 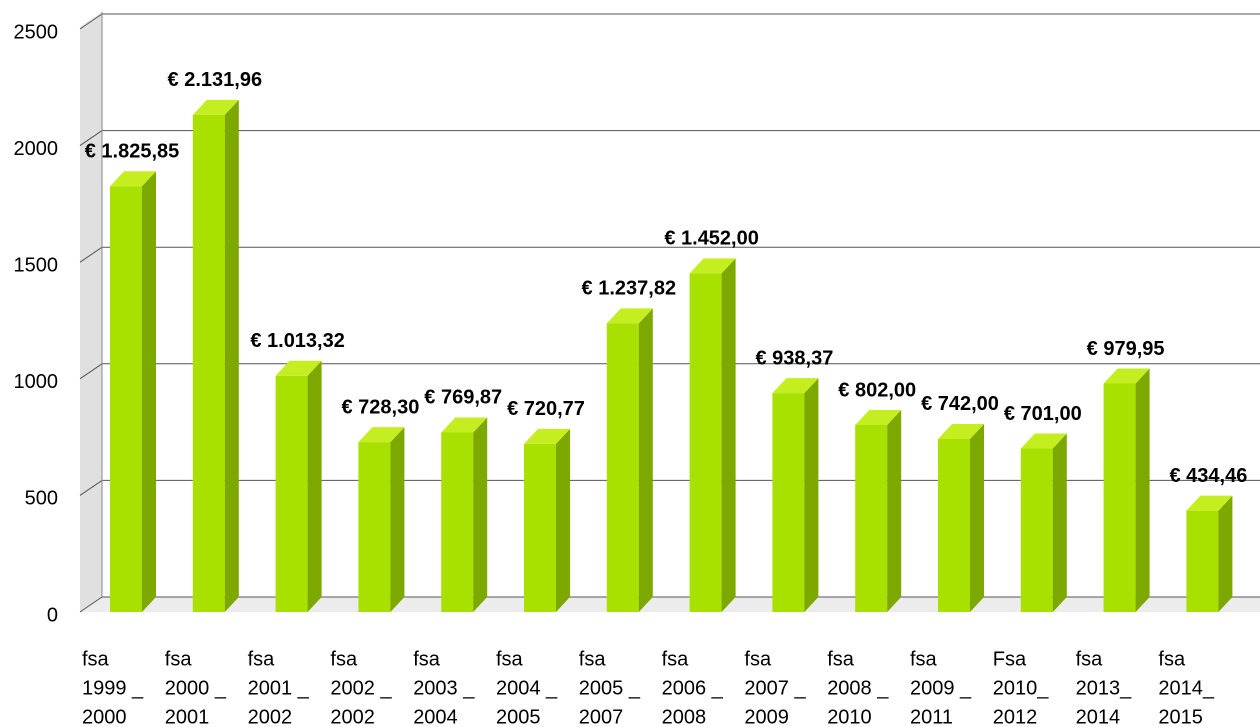 What do you see at coordinates (444, 688) in the screenshot?
I see `x-tick-label: 2003 _` at bounding box center [444, 688].